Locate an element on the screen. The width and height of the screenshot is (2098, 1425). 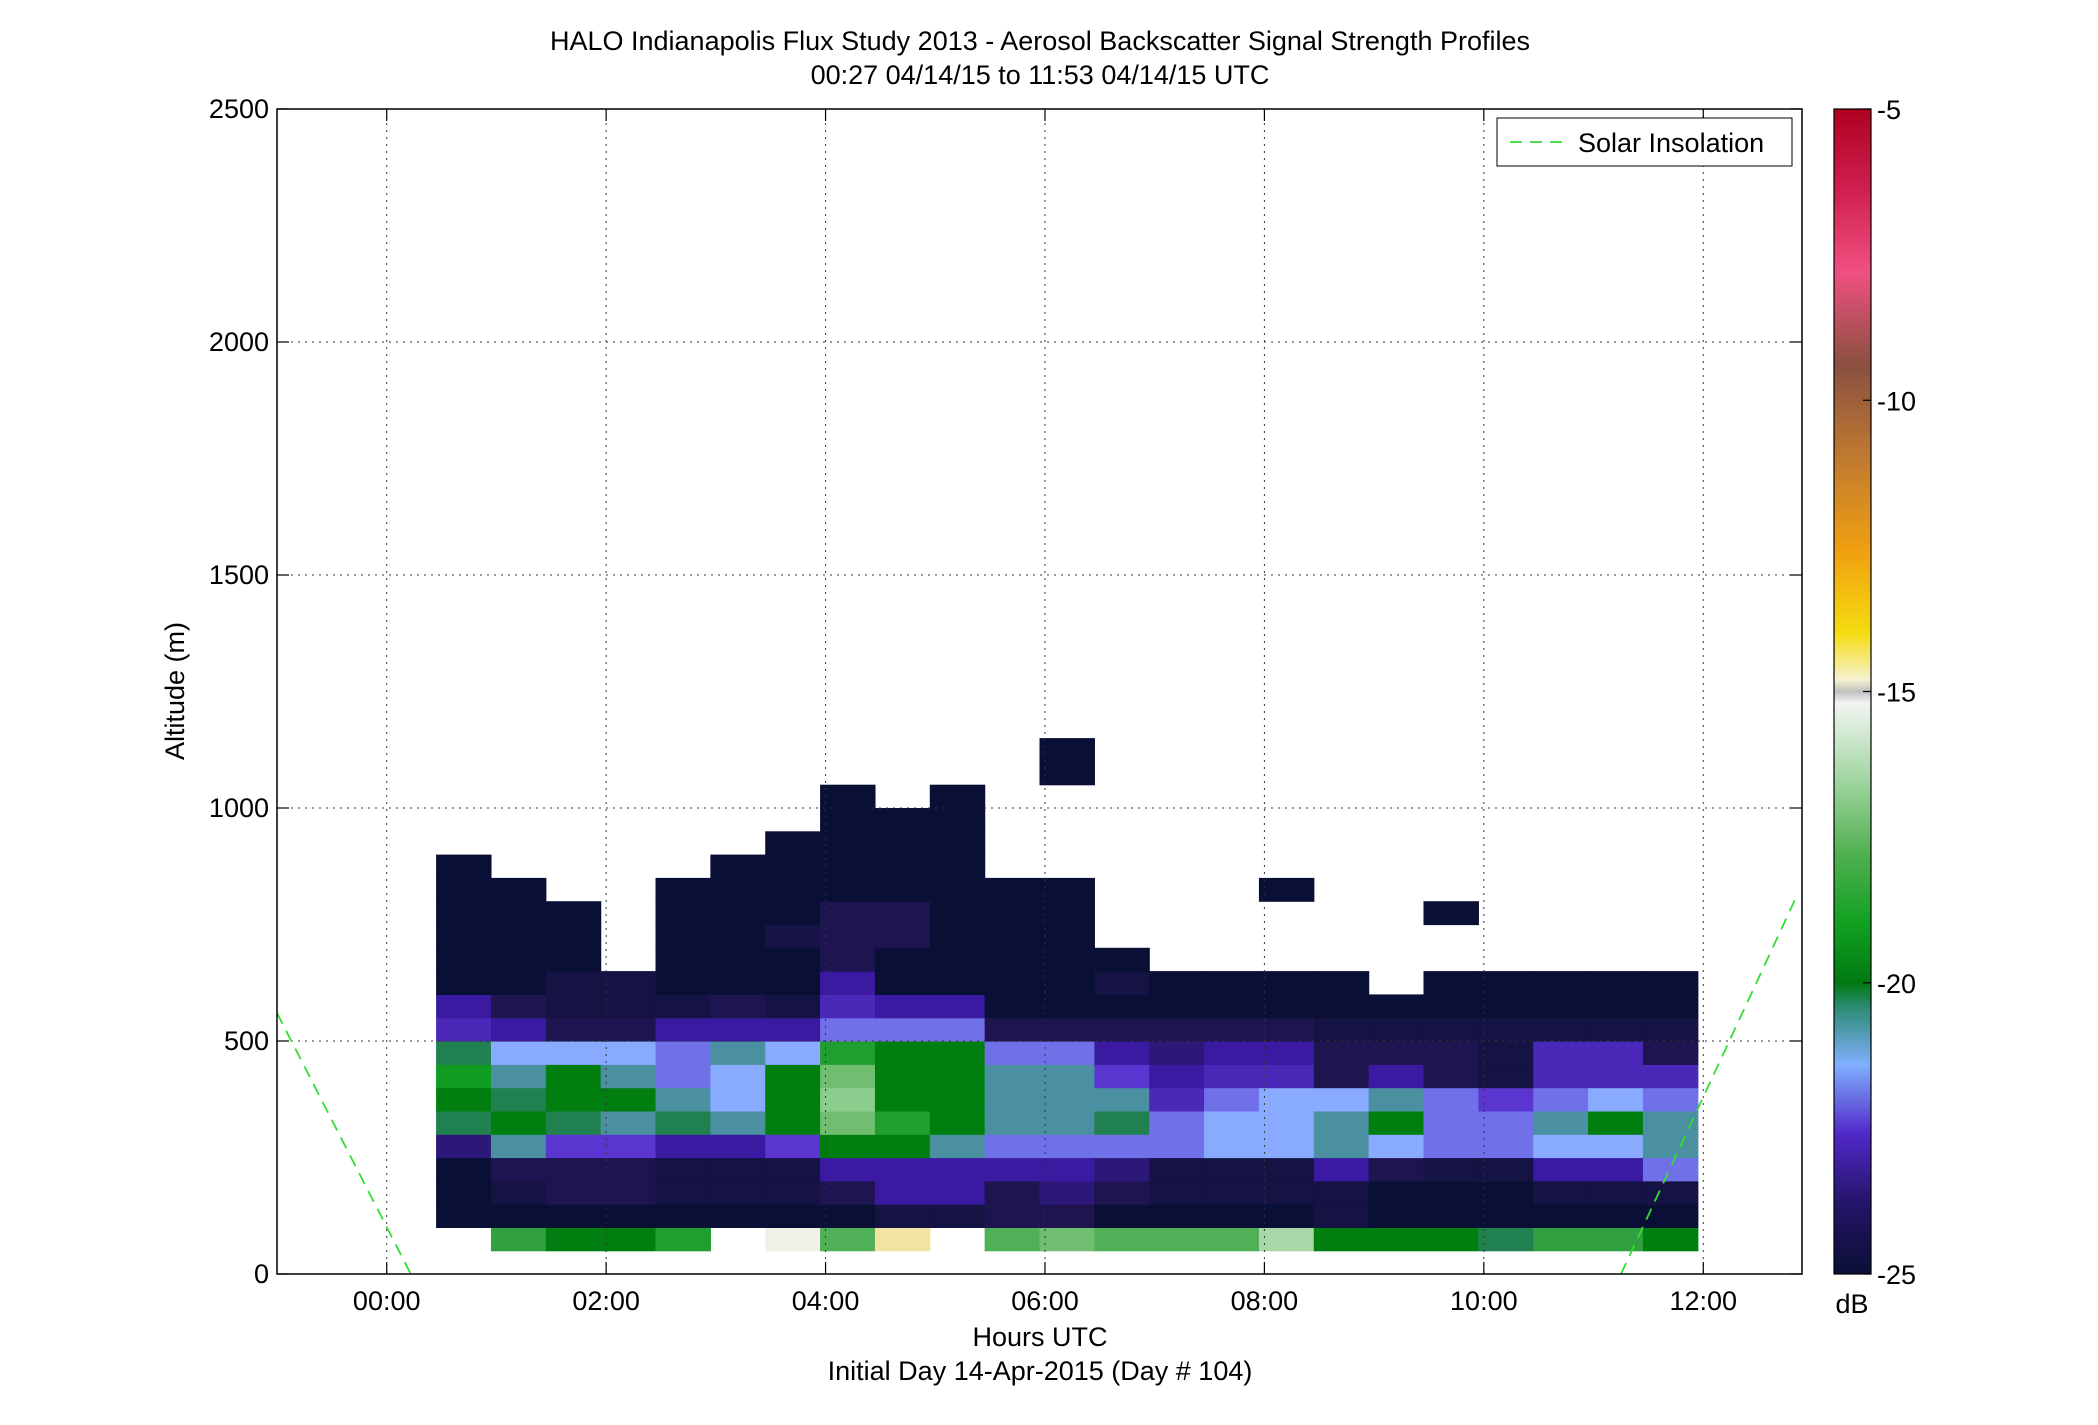
x-tick-label: 04:00 is located at coordinates (826, 1301).